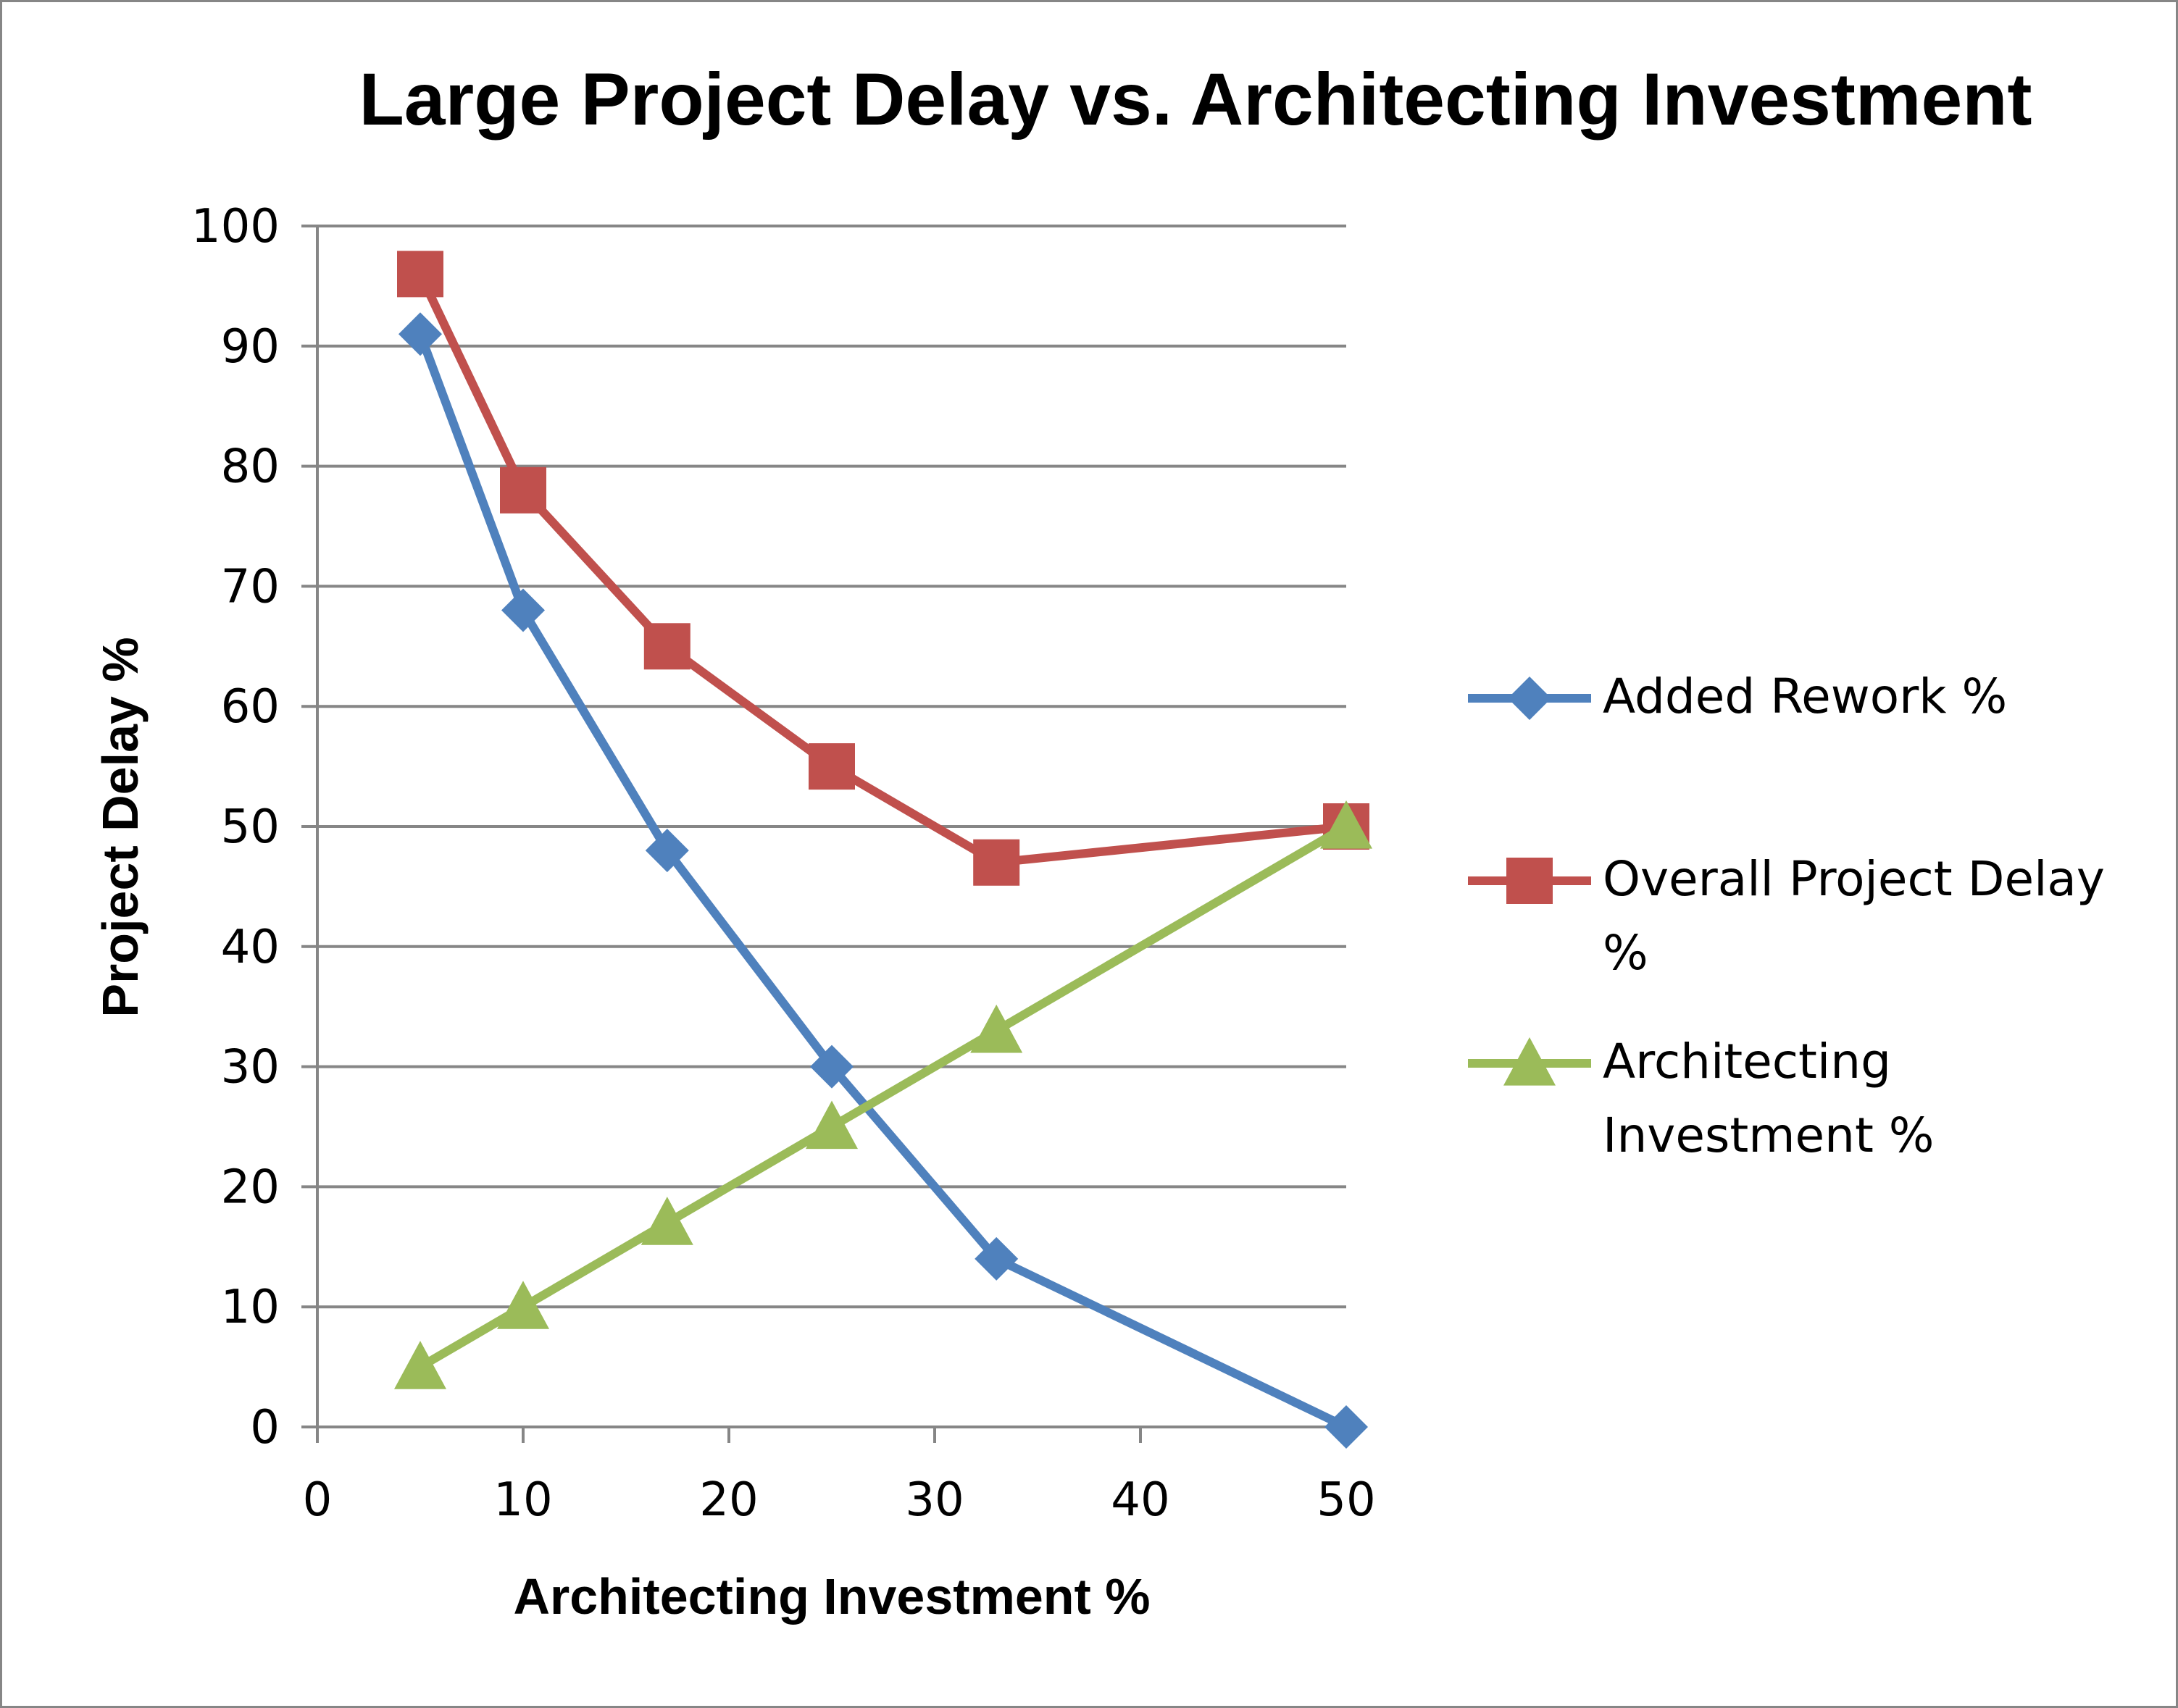 The image size is (2178, 1708). Describe the element at coordinates (251, 1067) in the screenshot. I see `y-tick-label: 30` at that location.